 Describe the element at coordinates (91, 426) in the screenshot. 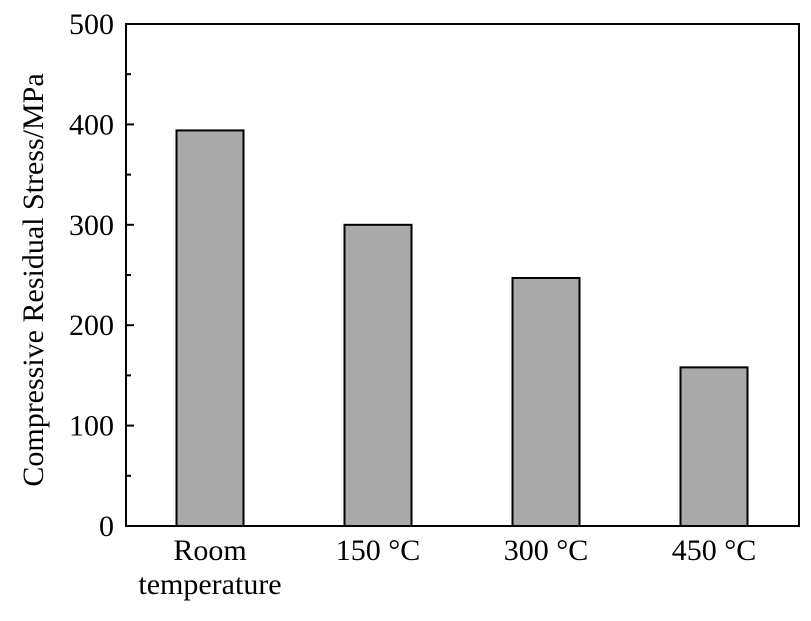

I see `y-tick-label: 100` at that location.